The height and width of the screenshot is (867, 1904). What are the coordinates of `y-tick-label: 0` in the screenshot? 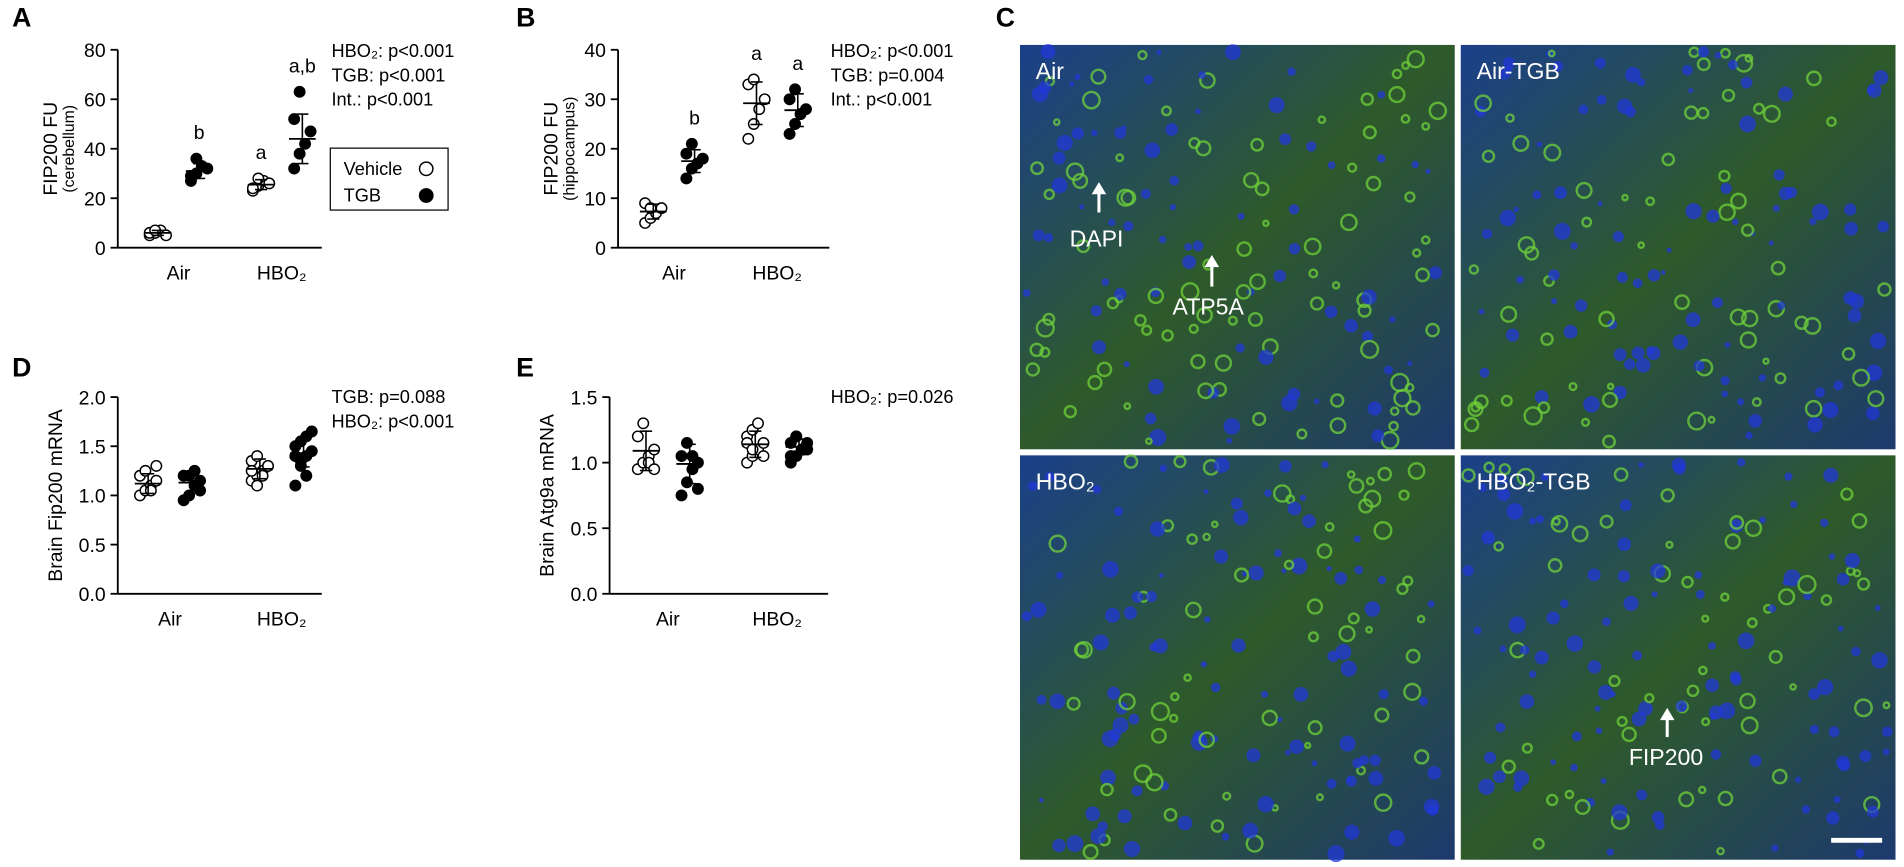 It's located at (100, 249).